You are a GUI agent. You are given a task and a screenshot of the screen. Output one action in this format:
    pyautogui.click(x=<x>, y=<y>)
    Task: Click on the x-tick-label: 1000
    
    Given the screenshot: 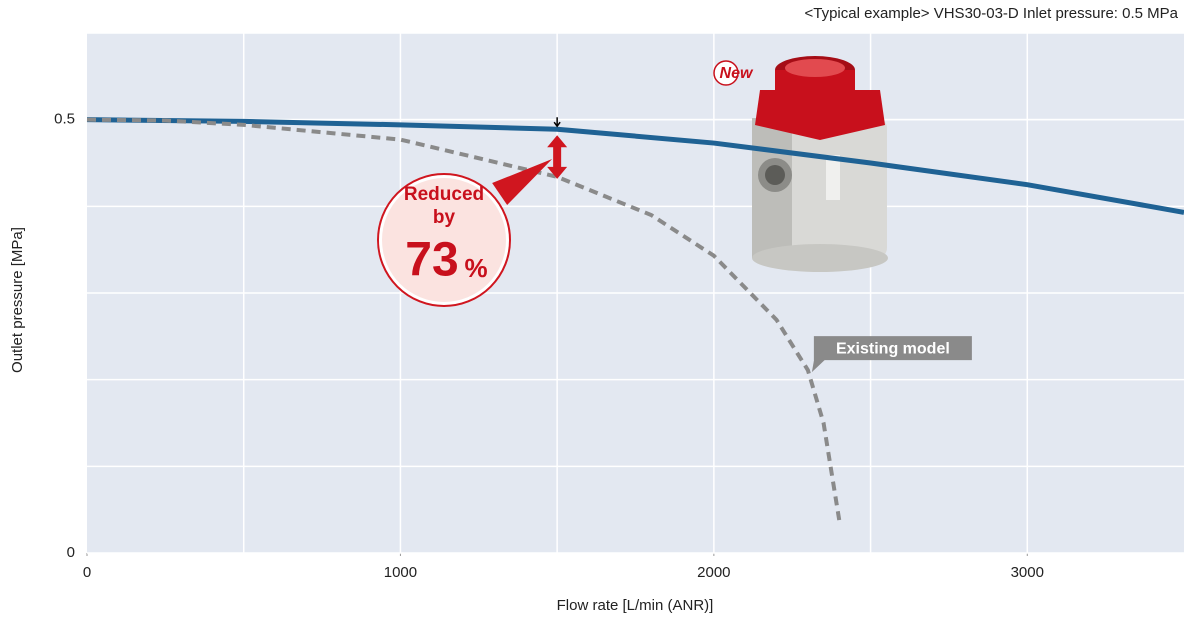 What is the action you would take?
    pyautogui.click(x=400, y=572)
    